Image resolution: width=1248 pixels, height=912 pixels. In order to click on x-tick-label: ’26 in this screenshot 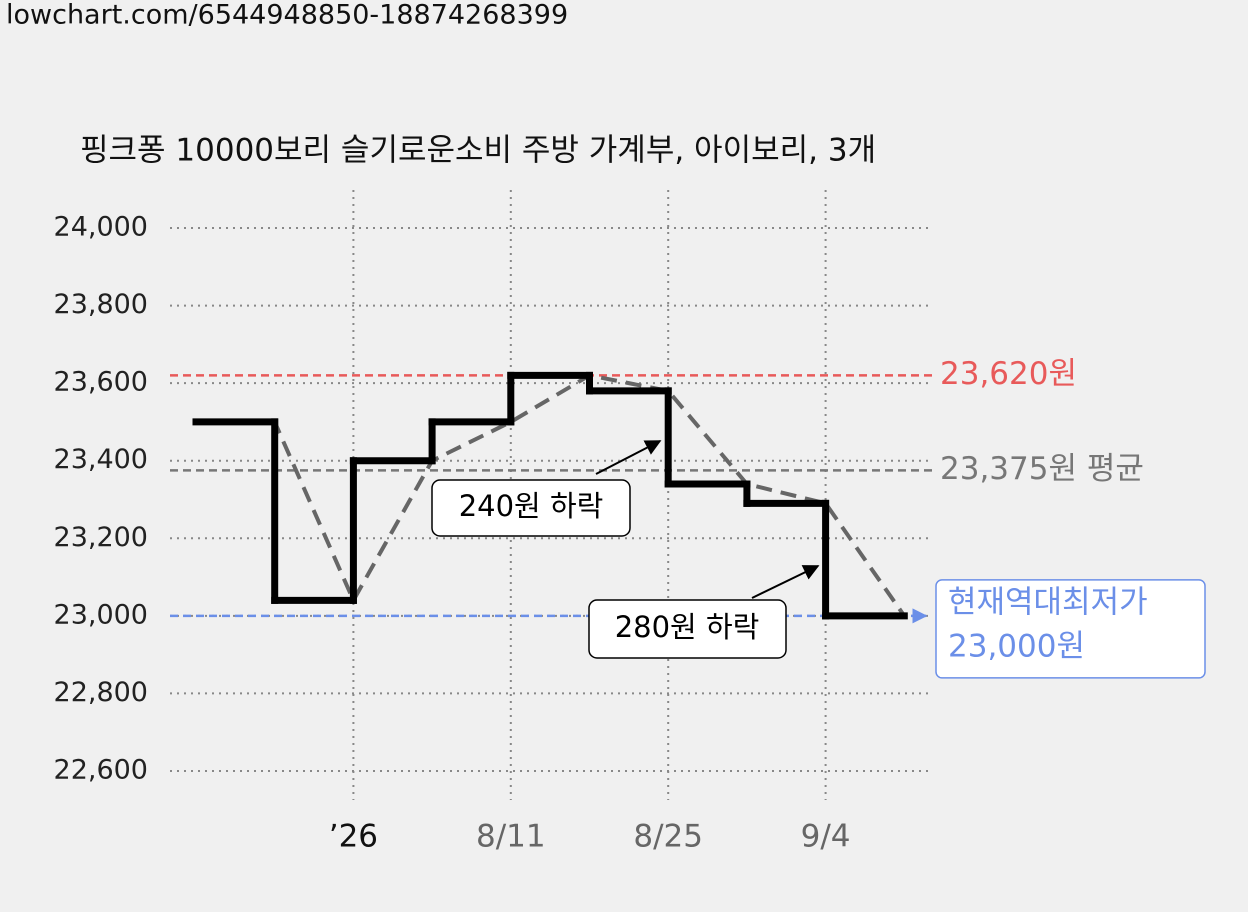, I will do `click(353, 837)`.